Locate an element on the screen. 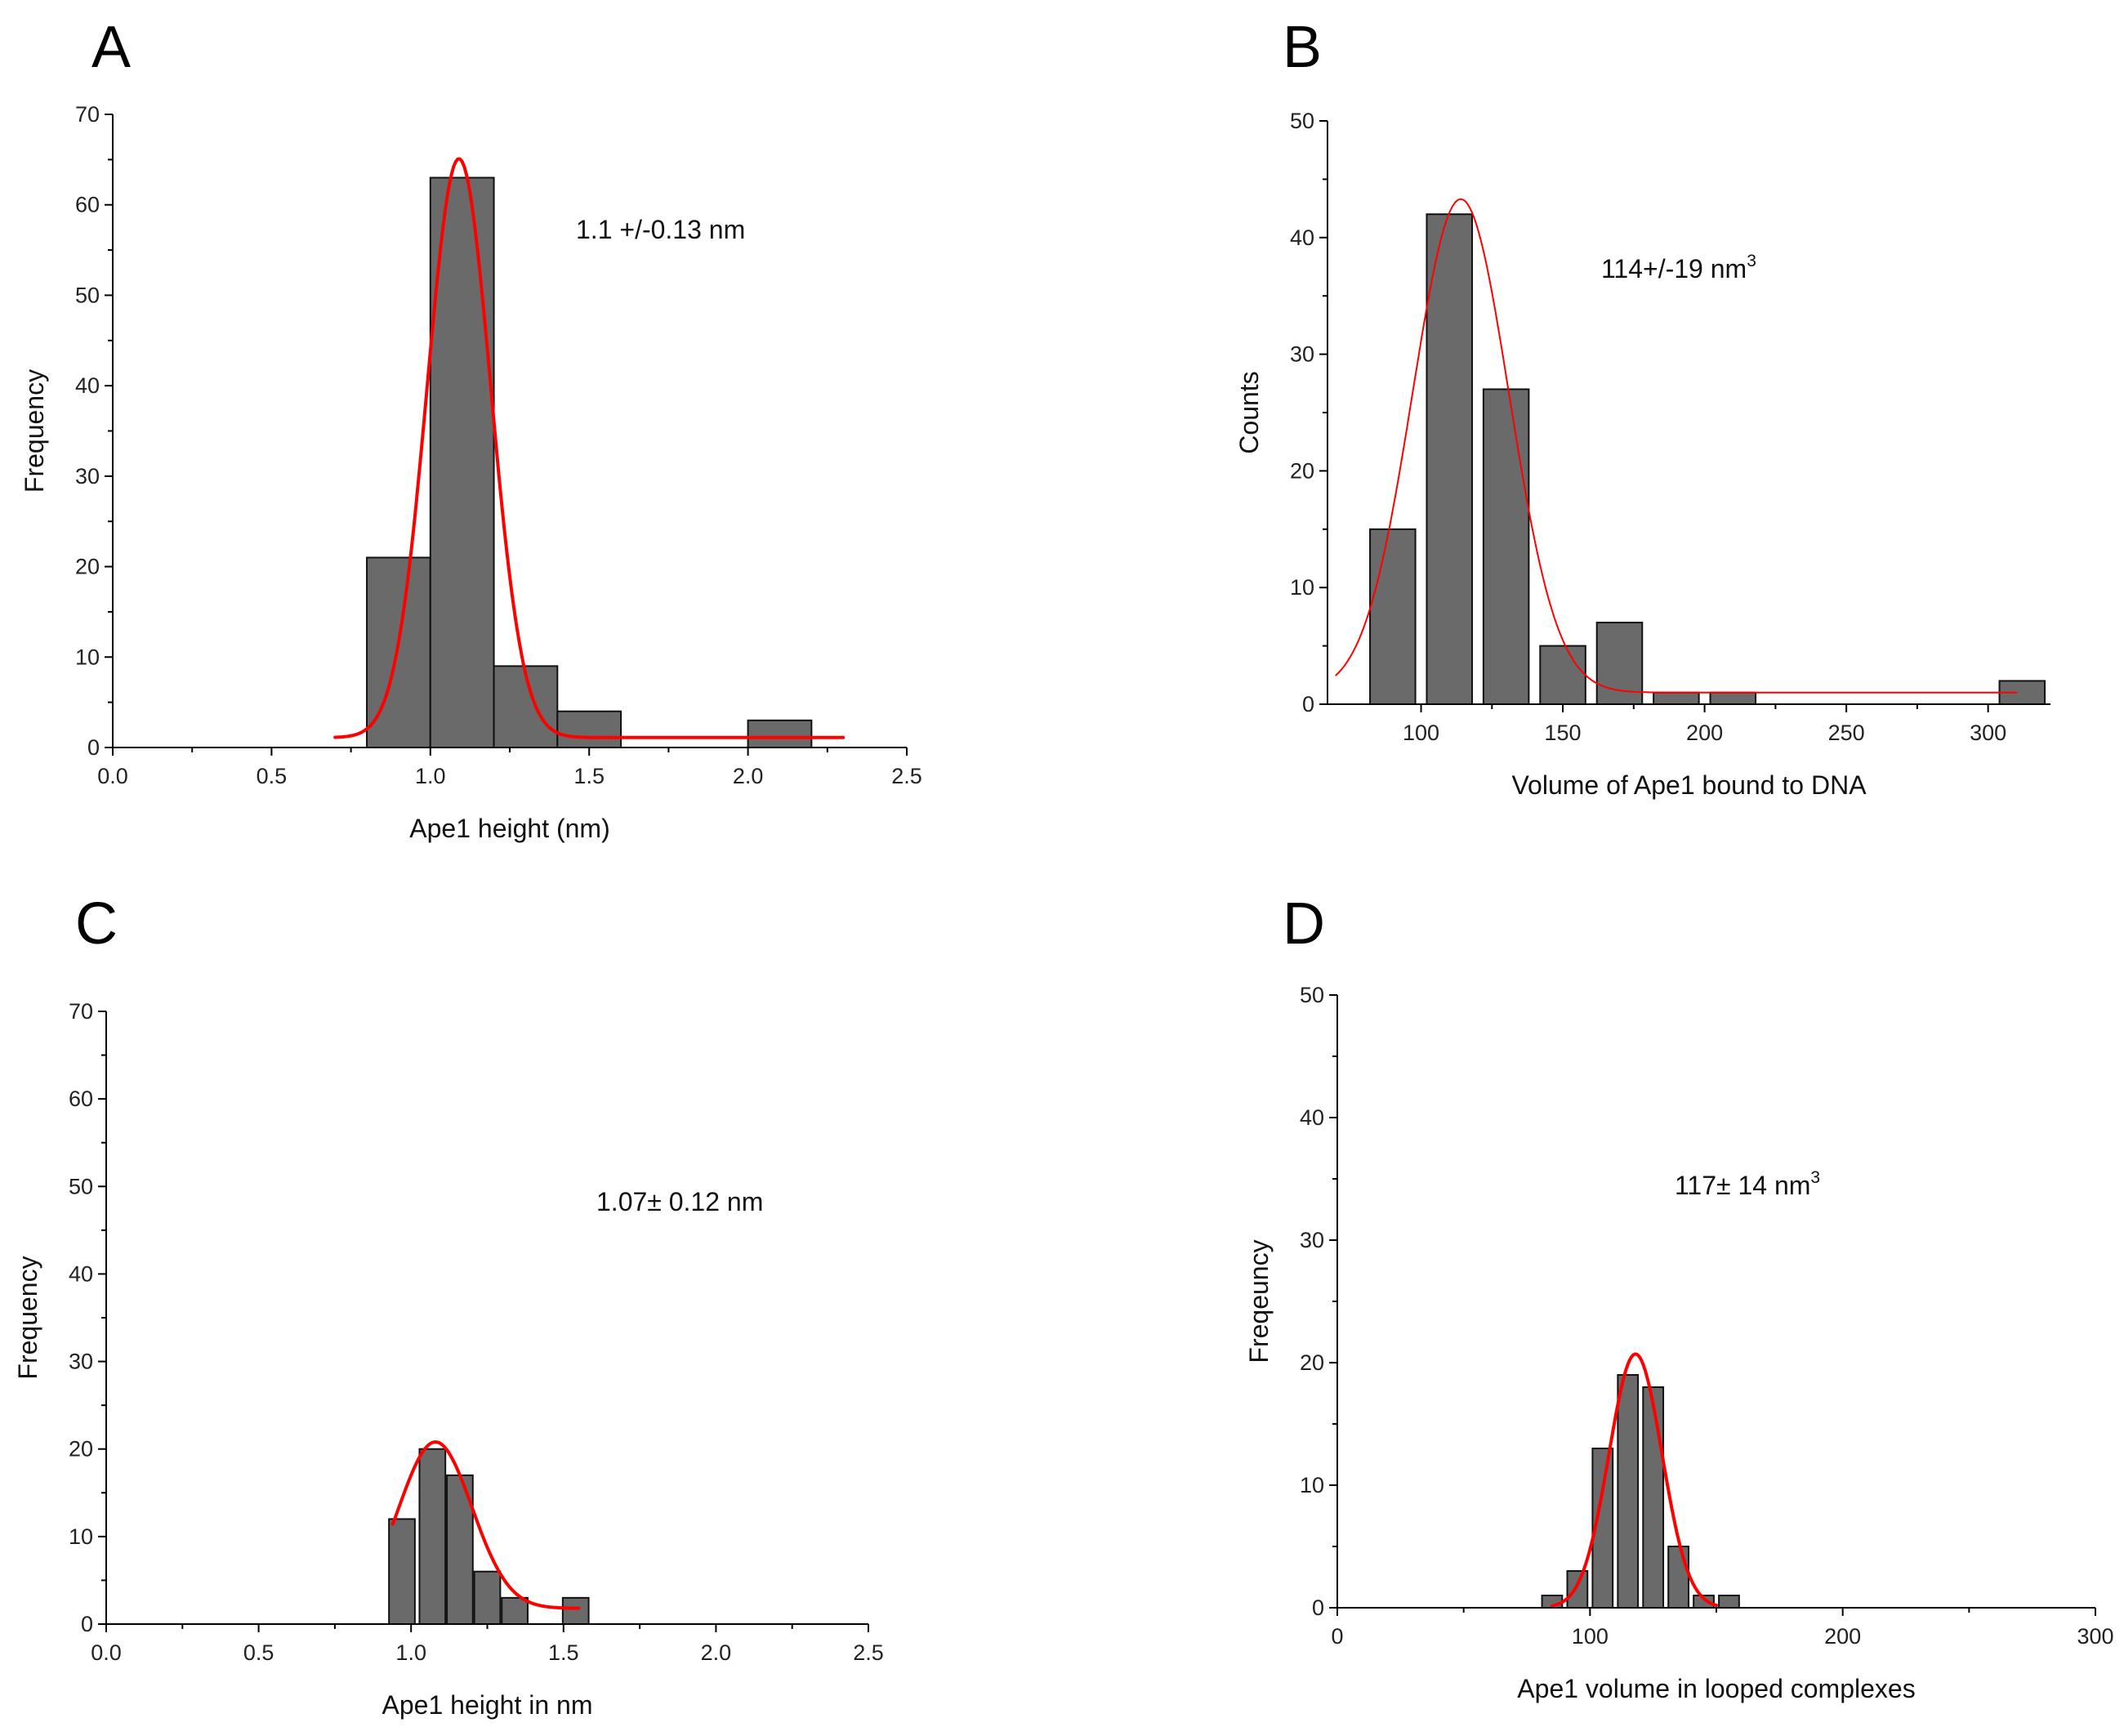 The image size is (2124, 1736). fit-annotation: 1.1 +/-0.13 nm is located at coordinates (660, 230).